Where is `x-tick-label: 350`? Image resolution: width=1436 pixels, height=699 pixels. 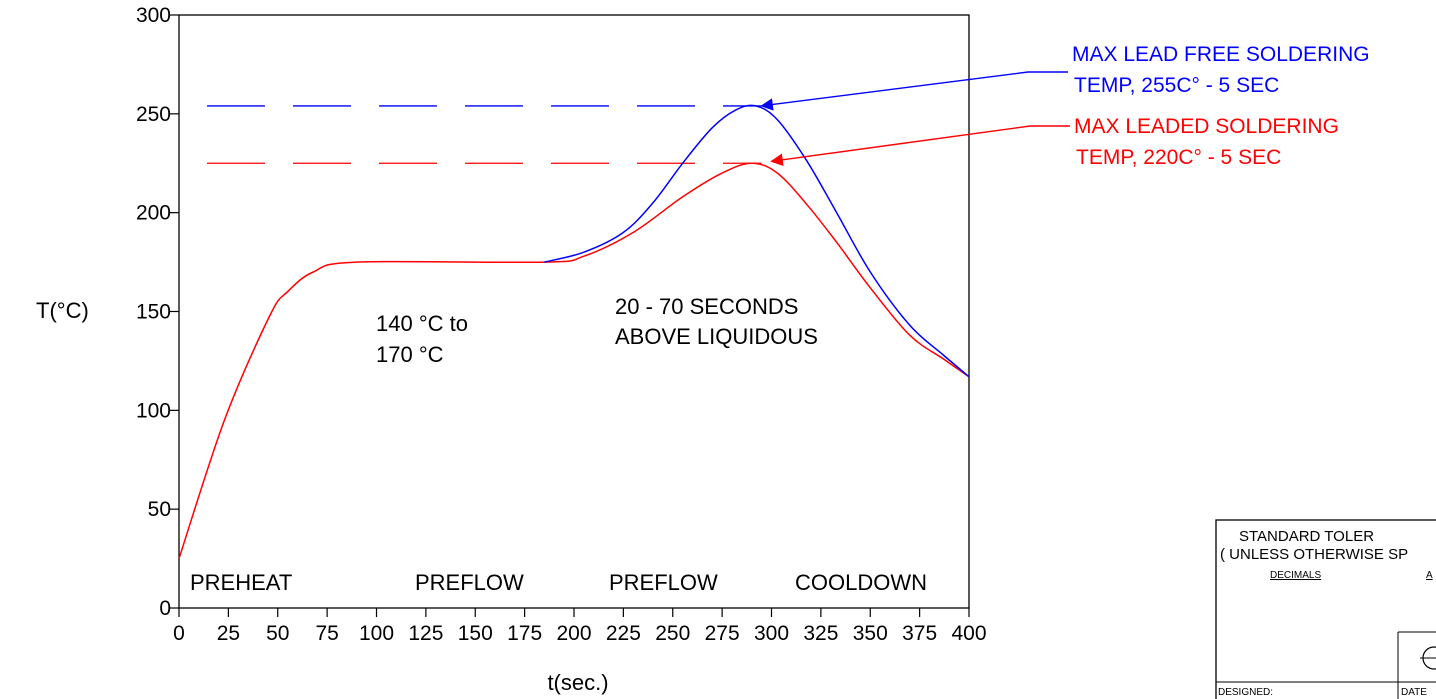
x-tick-label: 350 is located at coordinates (870, 633).